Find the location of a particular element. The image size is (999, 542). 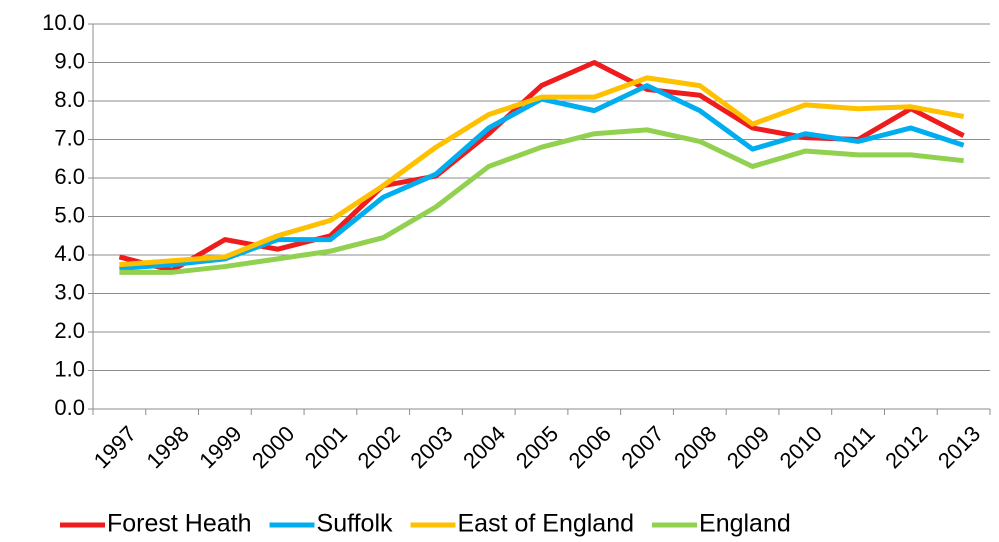

x-tick-label: 2002 is located at coordinates (379, 447).